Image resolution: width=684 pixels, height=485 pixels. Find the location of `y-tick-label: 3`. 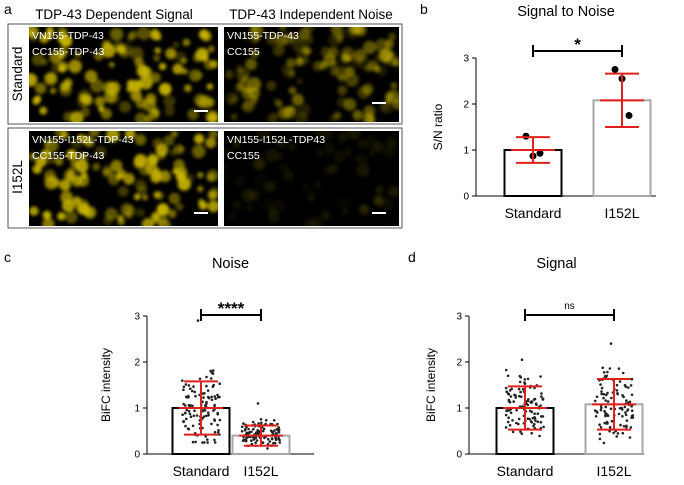

y-tick-label: 3 is located at coordinates (466, 59).